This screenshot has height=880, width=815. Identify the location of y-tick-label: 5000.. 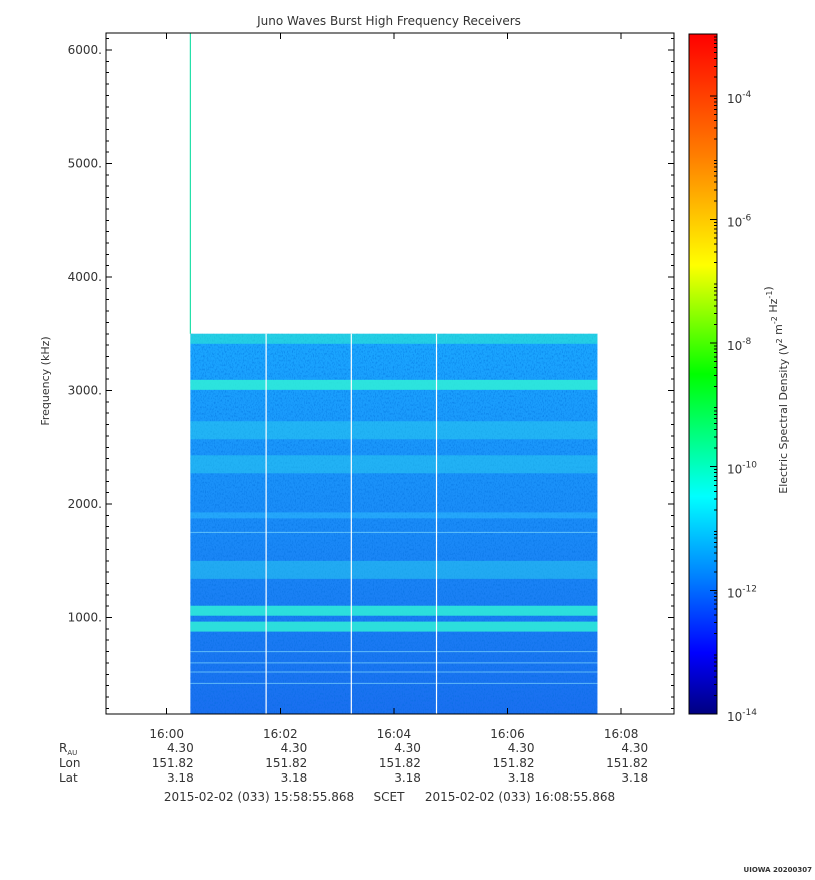
(85, 164).